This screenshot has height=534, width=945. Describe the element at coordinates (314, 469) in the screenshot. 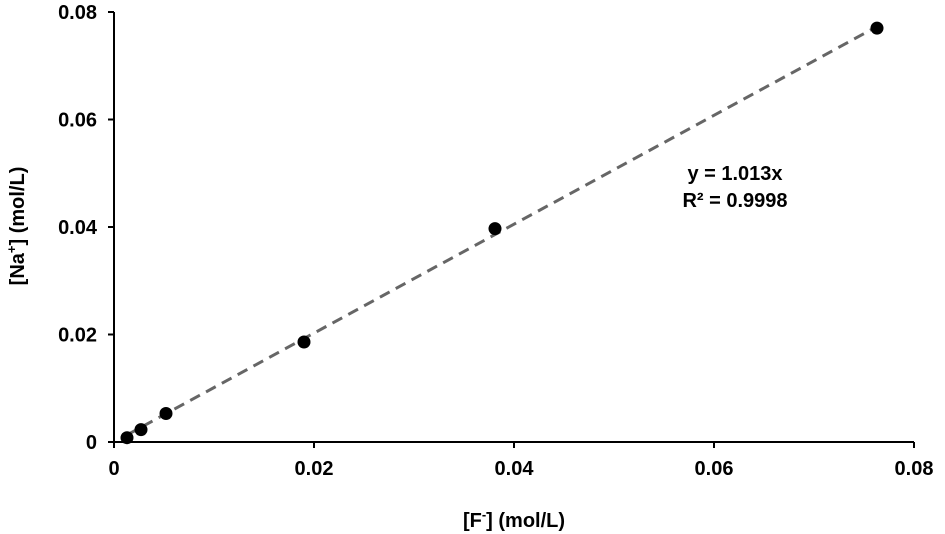

I see `x-tick-label: 0.02` at that location.